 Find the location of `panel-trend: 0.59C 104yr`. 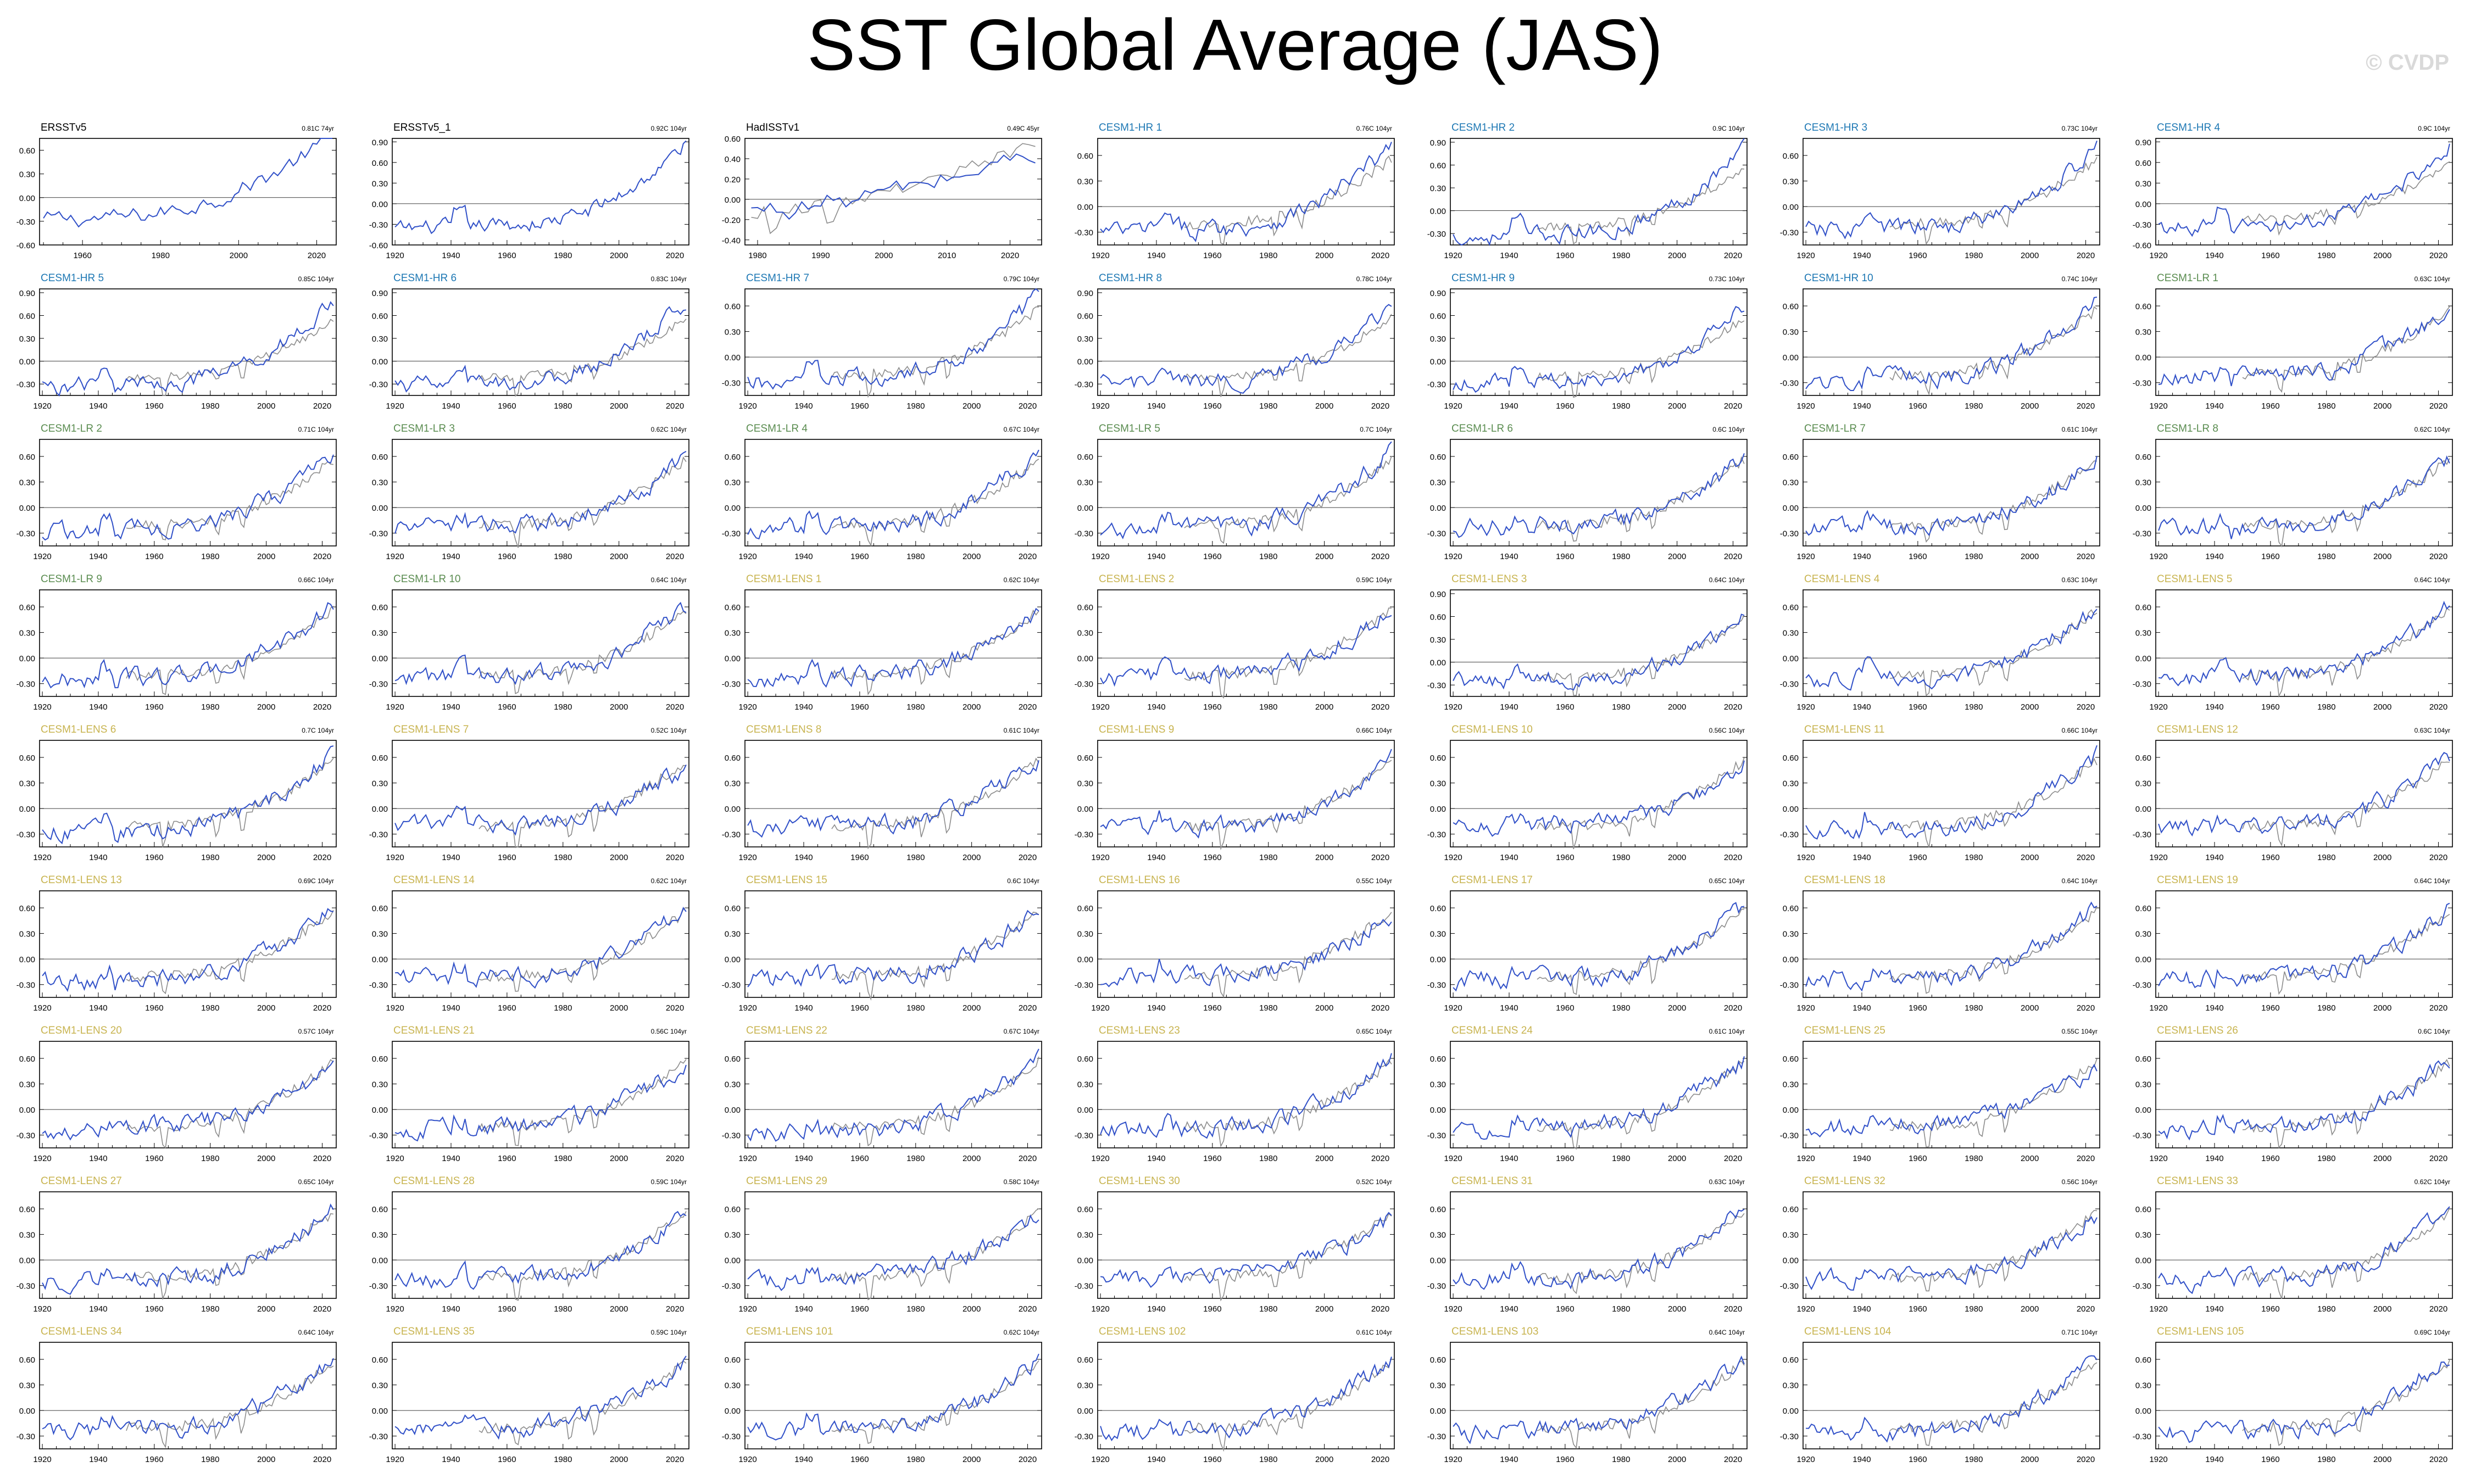

panel-trend: 0.59C 104yr is located at coordinates (1374, 580).